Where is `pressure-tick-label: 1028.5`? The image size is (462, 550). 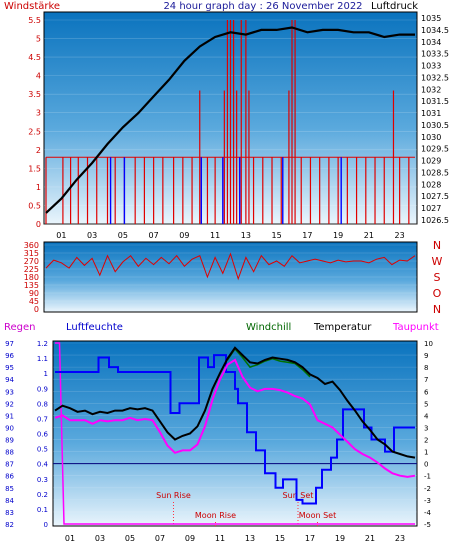
pressure-tick-label: 1028.5 is located at coordinates (435, 172).